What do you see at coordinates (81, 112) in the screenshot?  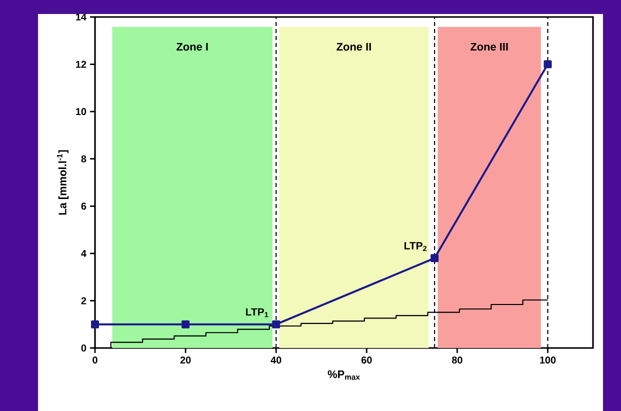 I see `y-tick-label: 10` at bounding box center [81, 112].